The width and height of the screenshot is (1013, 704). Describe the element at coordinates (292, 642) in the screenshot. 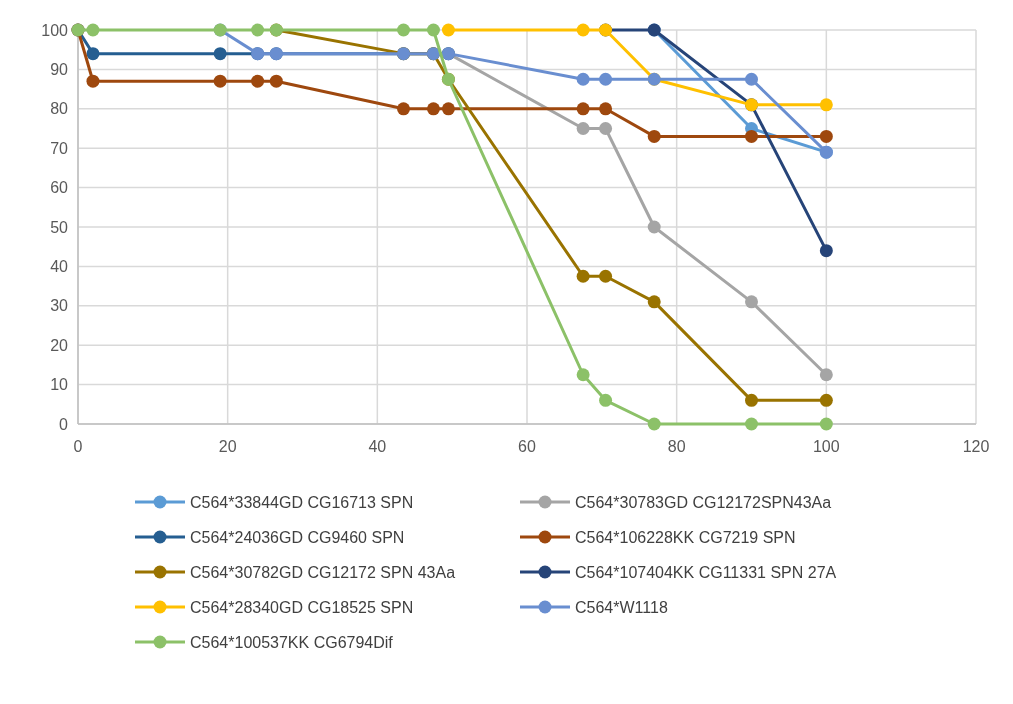

I see `legend-label: C564*100537KK CG6794Dif` at that location.